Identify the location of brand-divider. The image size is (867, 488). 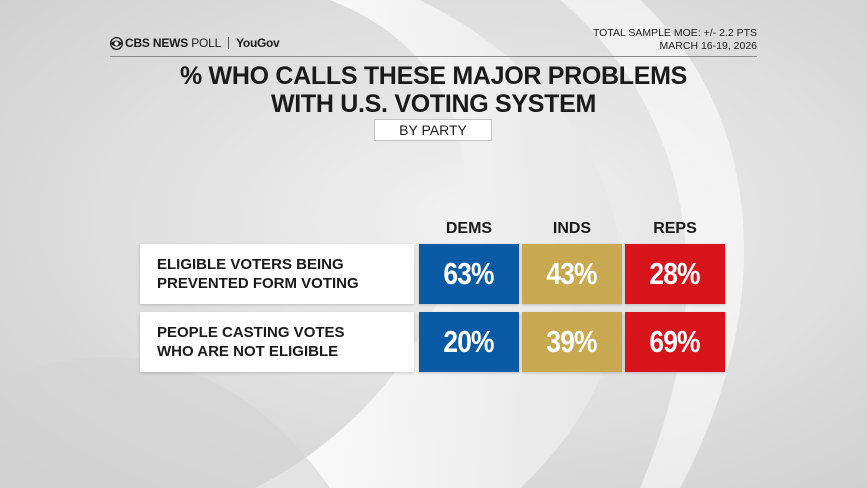
(229, 43).